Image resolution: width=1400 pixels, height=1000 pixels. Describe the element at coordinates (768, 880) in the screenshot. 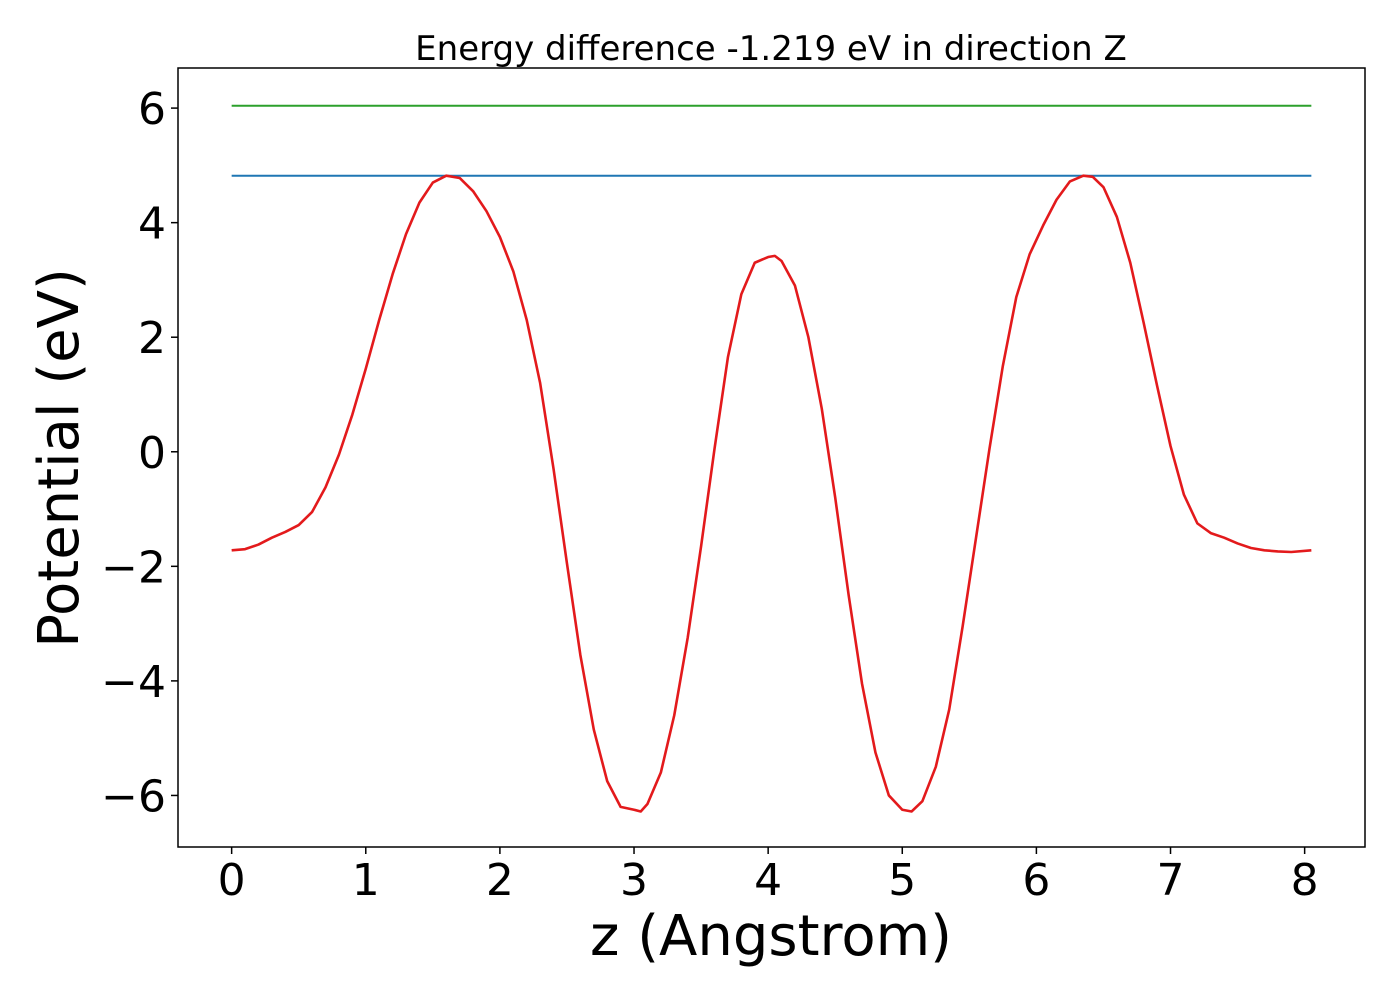

I see `x-tick-label: 4` at that location.